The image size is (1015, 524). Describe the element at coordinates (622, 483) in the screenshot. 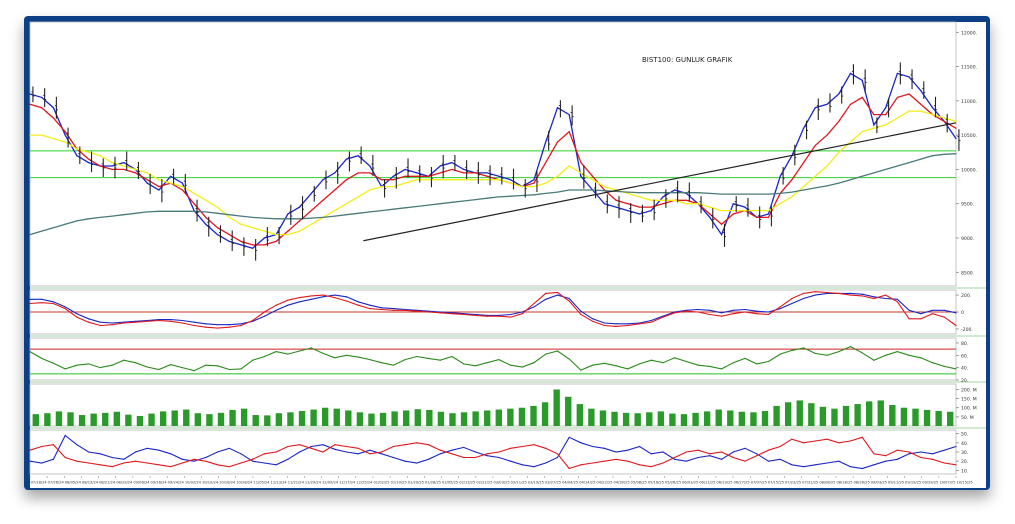

I see `x-tick-label: 04/30/25` at that location.